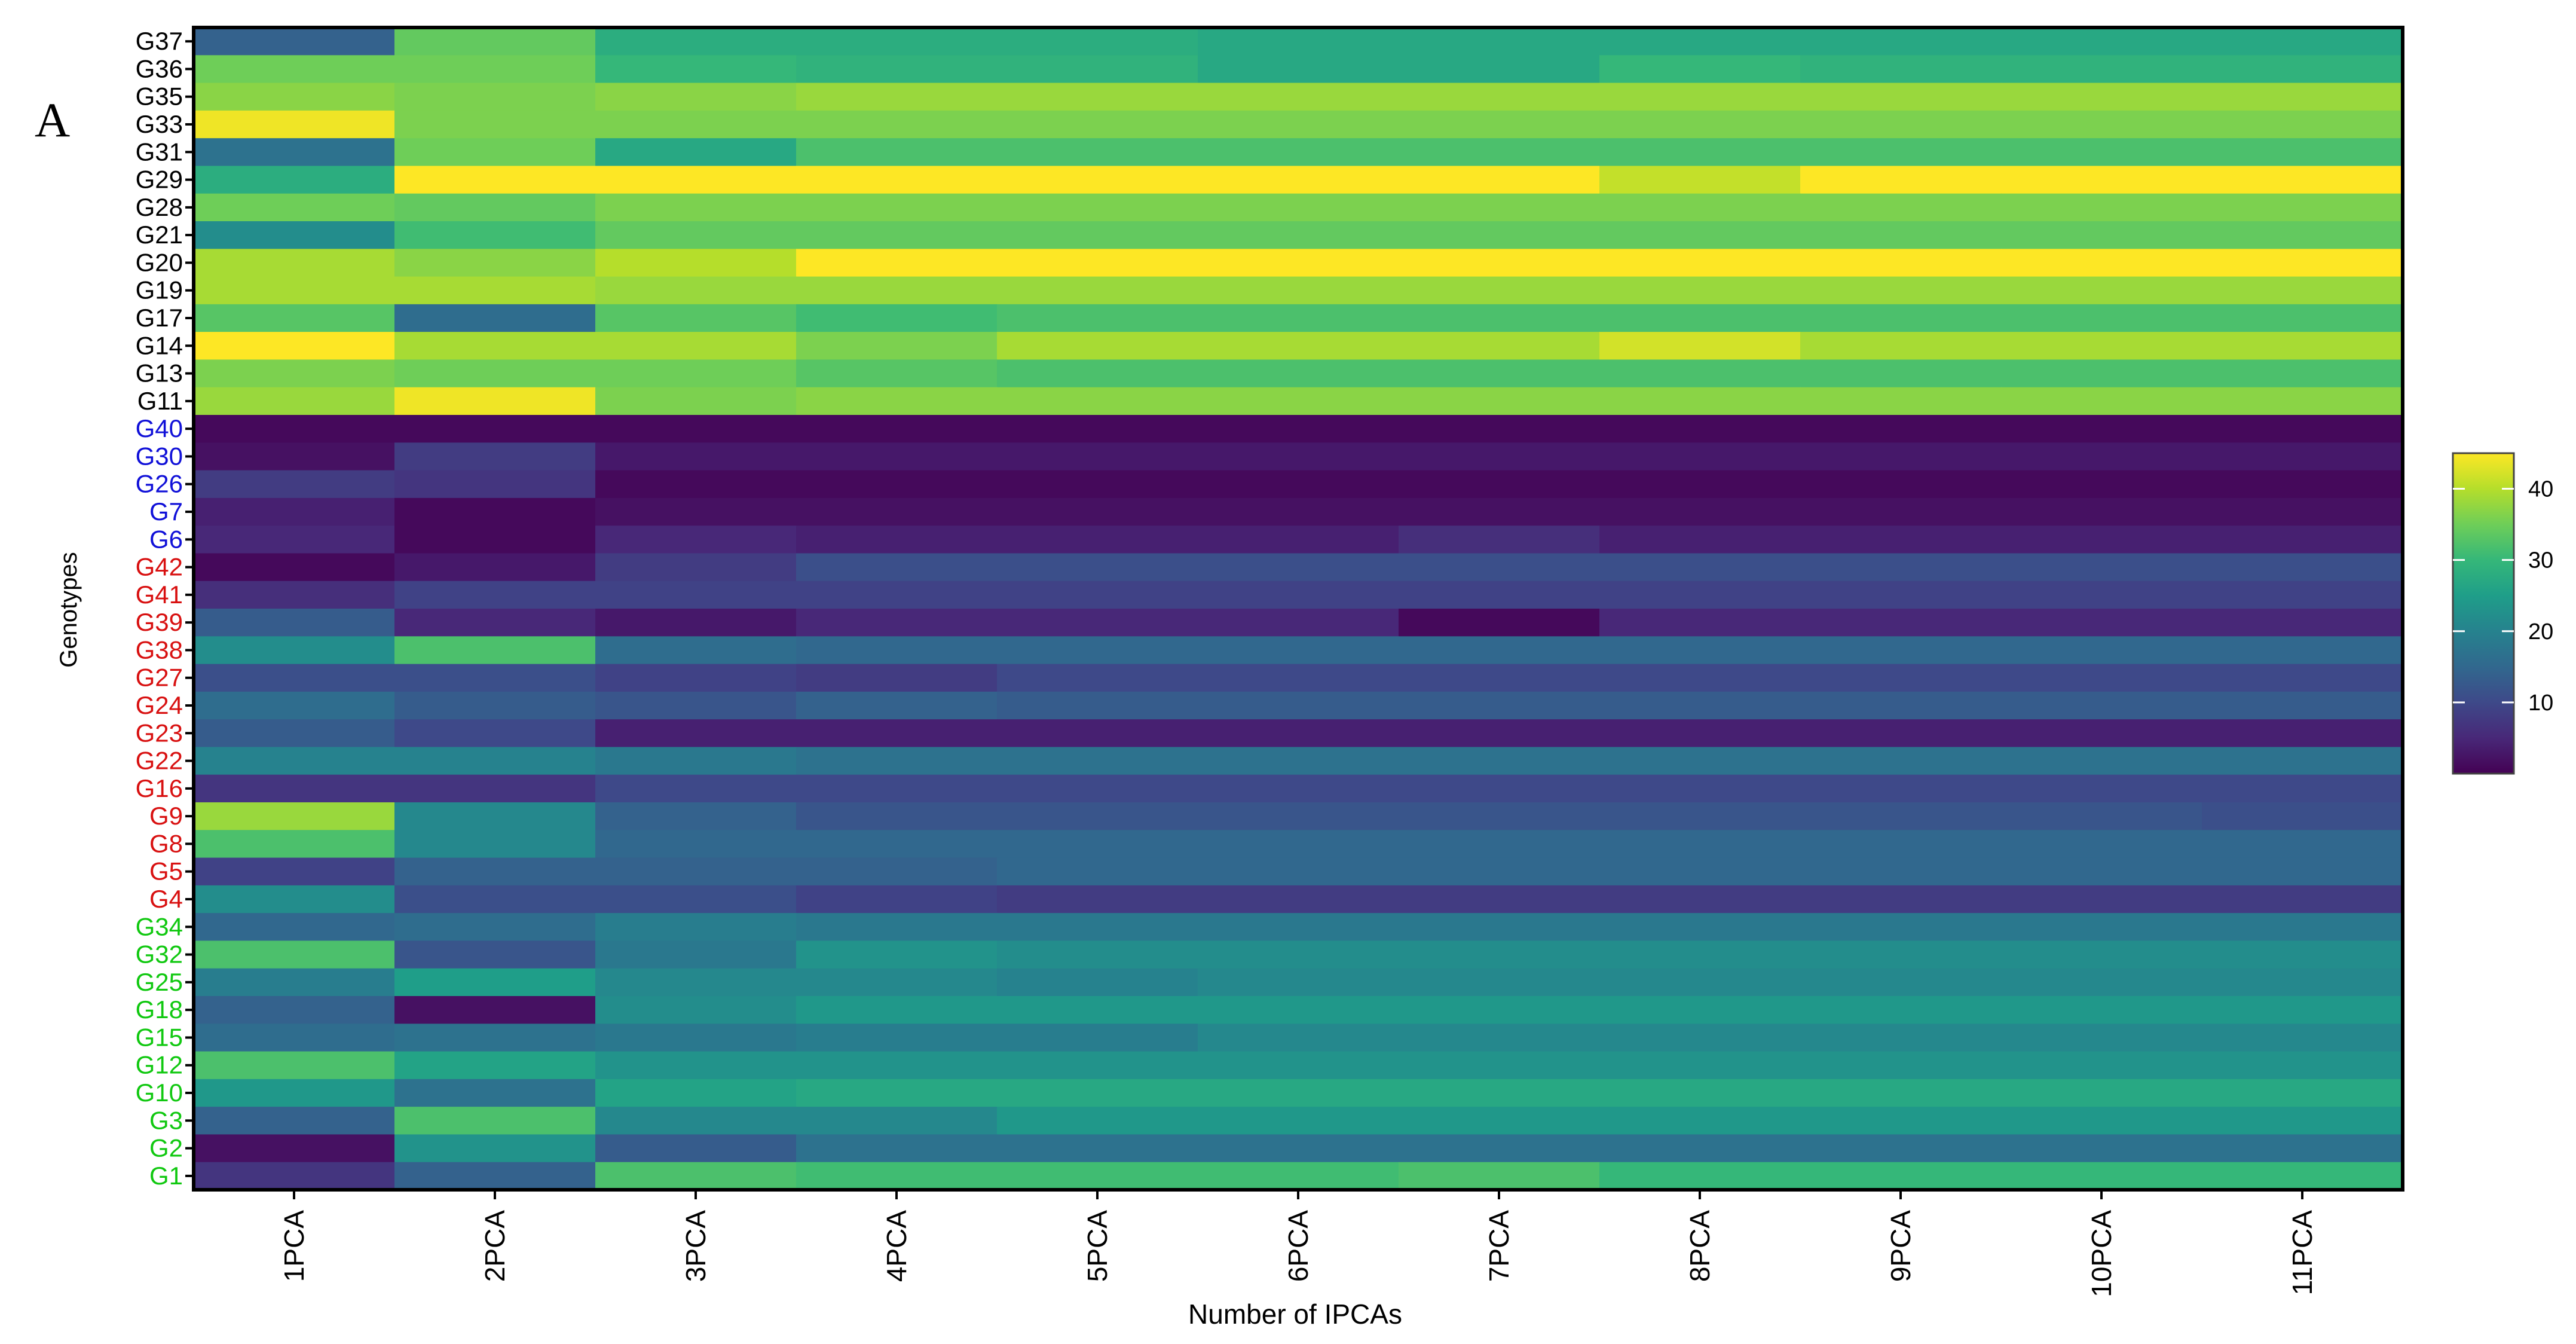 The width and height of the screenshot is (2576, 1344). I want to click on row-label: G27, so click(159, 678).